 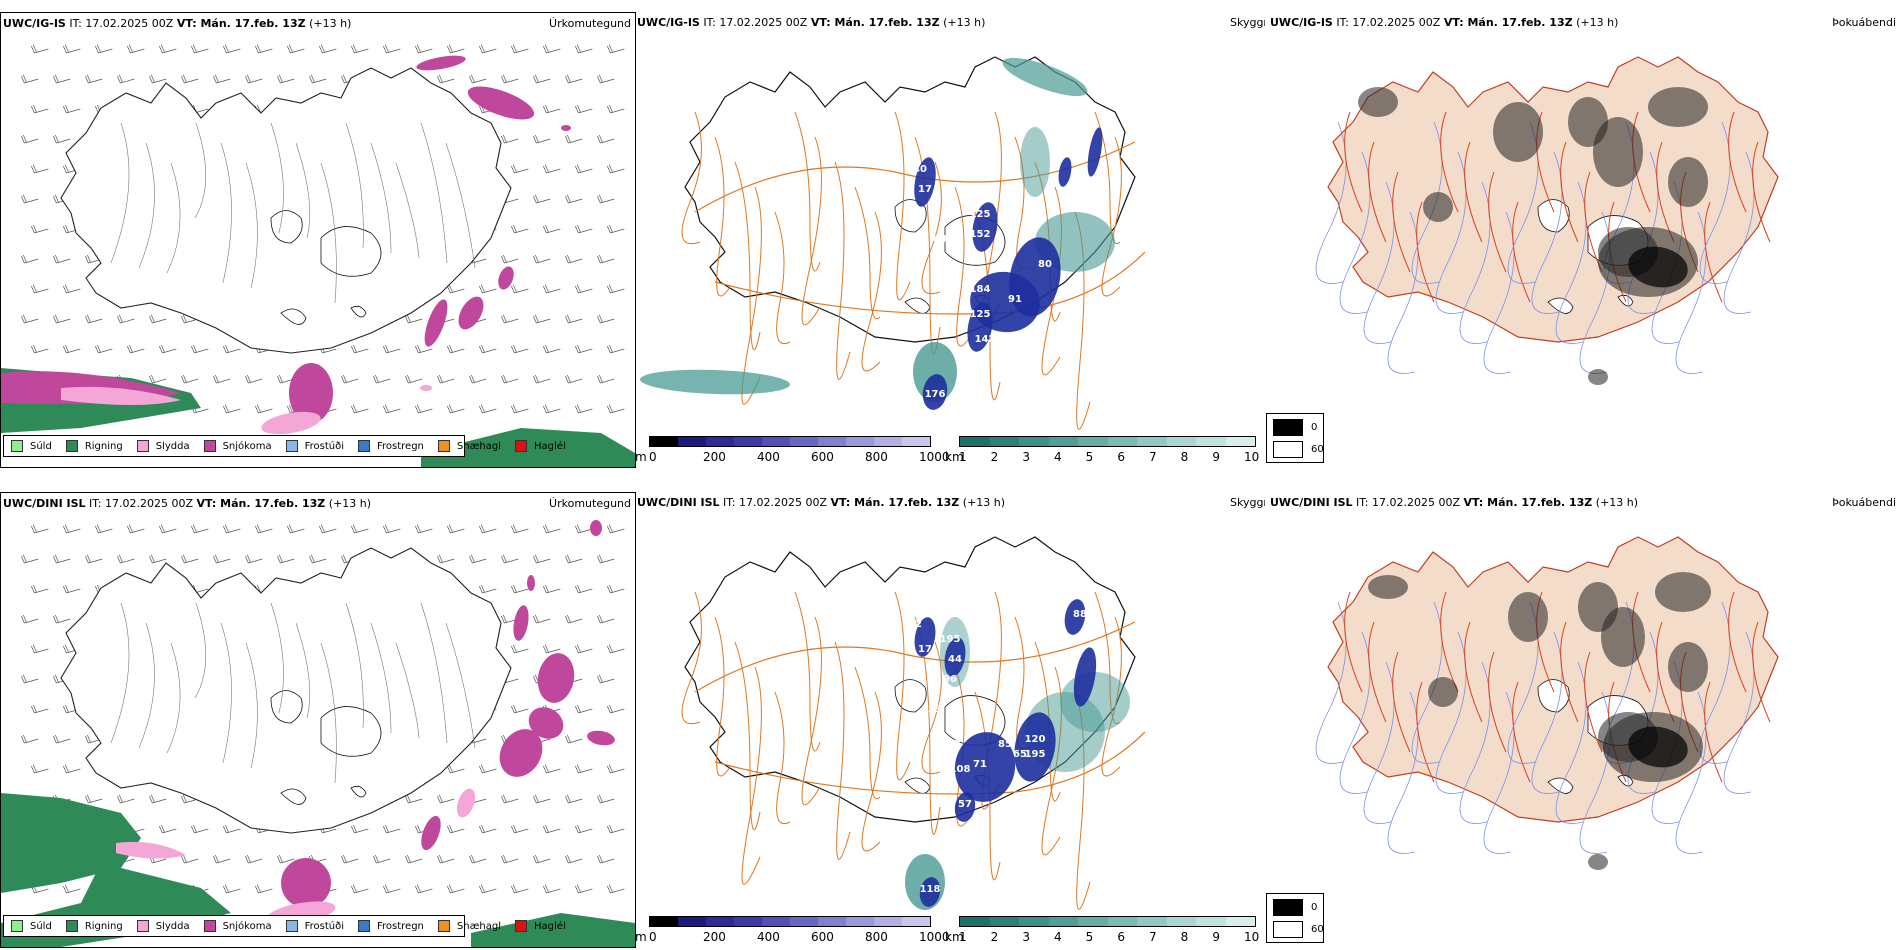 What do you see at coordinates (590, 23) in the screenshot?
I see `precip-type-label-1: Úrkomutegund` at bounding box center [590, 23].